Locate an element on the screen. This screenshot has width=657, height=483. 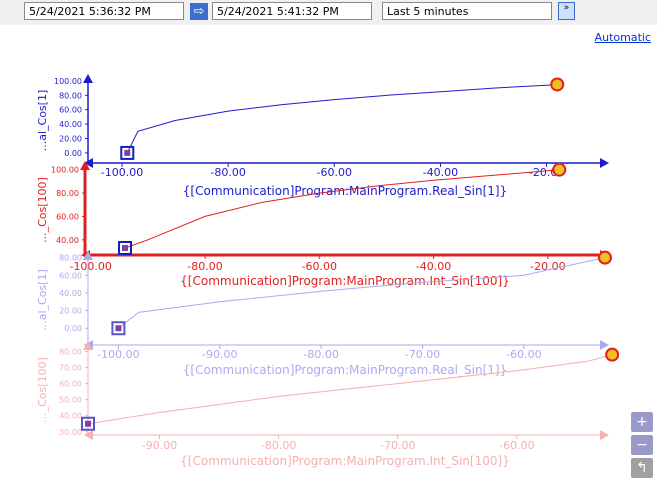
expand-button: » is located at coordinates (566, 11).